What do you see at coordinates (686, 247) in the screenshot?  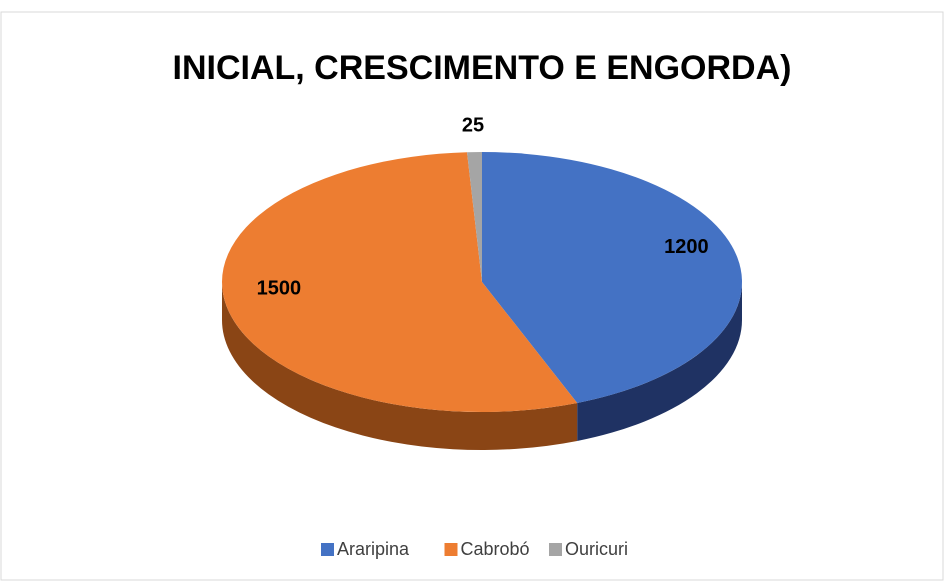 I see `data-label: 1200` at bounding box center [686, 247].